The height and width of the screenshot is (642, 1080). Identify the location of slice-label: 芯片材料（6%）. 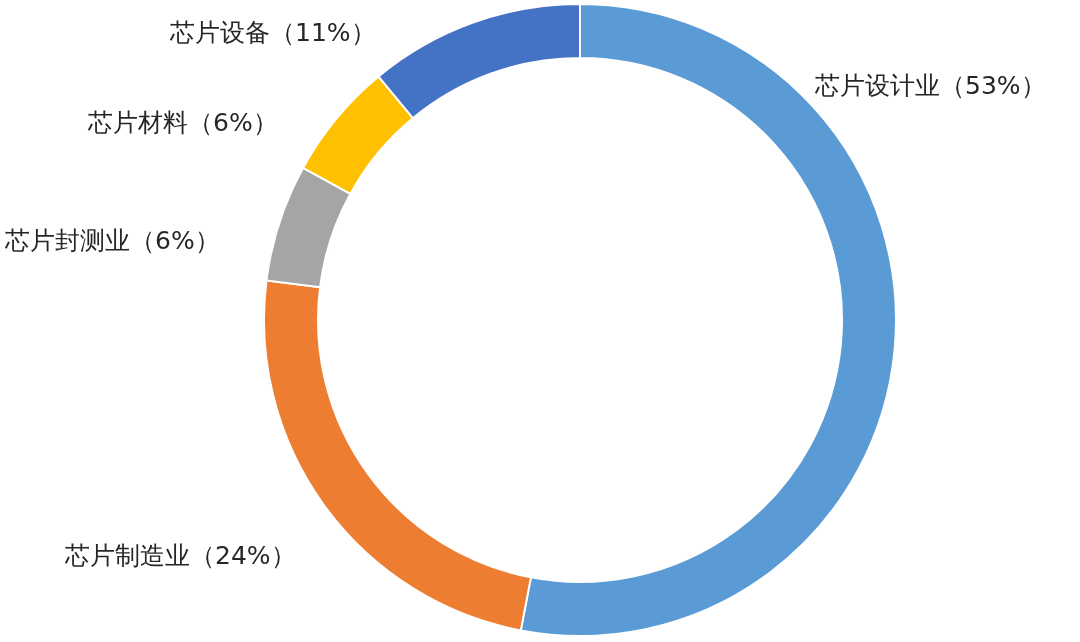
(182, 122).